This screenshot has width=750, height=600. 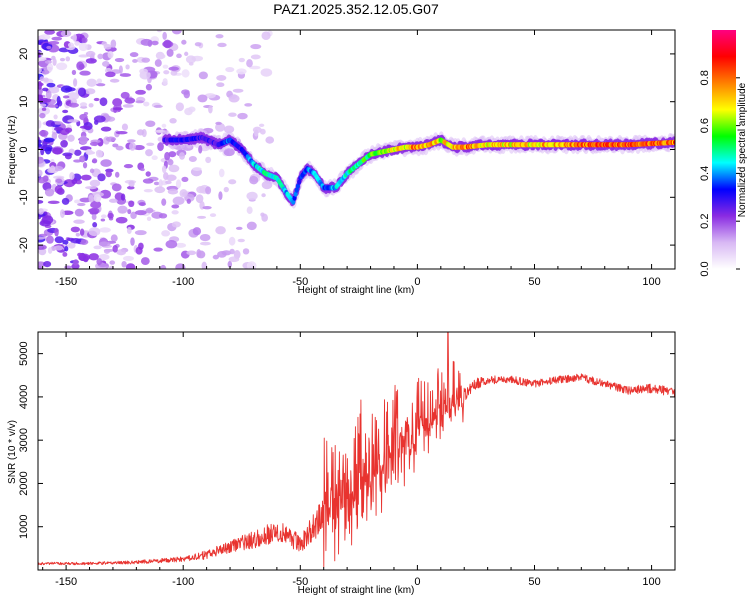 What do you see at coordinates (719, 173) in the screenshot?
I see `colorbar-ticks: 0.0 0.2 0.4 0.6 0.8` at bounding box center [719, 173].